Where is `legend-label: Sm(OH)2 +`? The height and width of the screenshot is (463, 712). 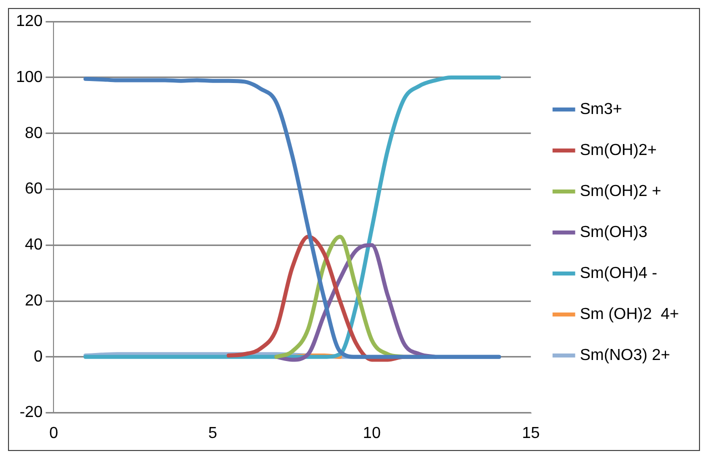 legend-label: Sm(OH)2 + is located at coordinates (621, 191).